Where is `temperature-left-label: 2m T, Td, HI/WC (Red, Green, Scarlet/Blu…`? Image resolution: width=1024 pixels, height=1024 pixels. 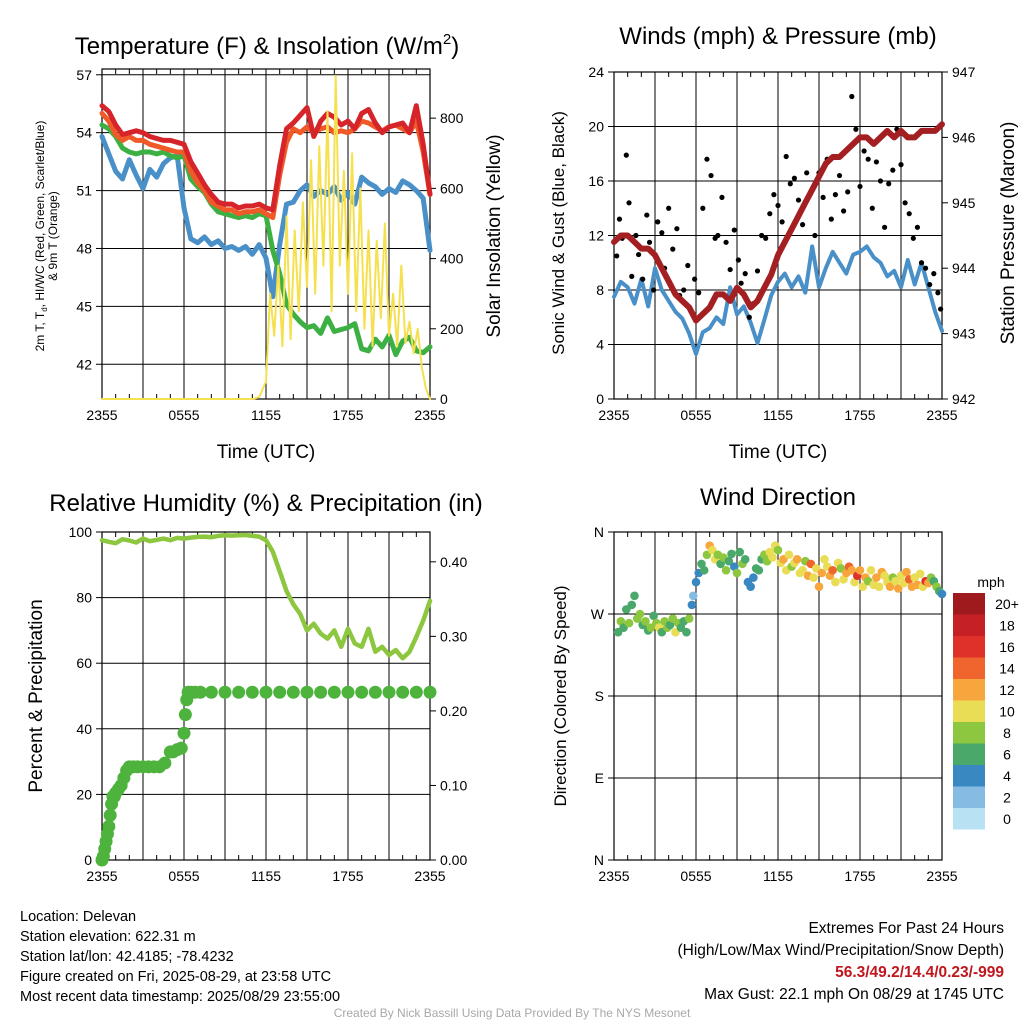 temperature-left-label: 2m T, Td, HI/WC (Red, Green, Scarlet/Blu… is located at coordinates (41, 236).